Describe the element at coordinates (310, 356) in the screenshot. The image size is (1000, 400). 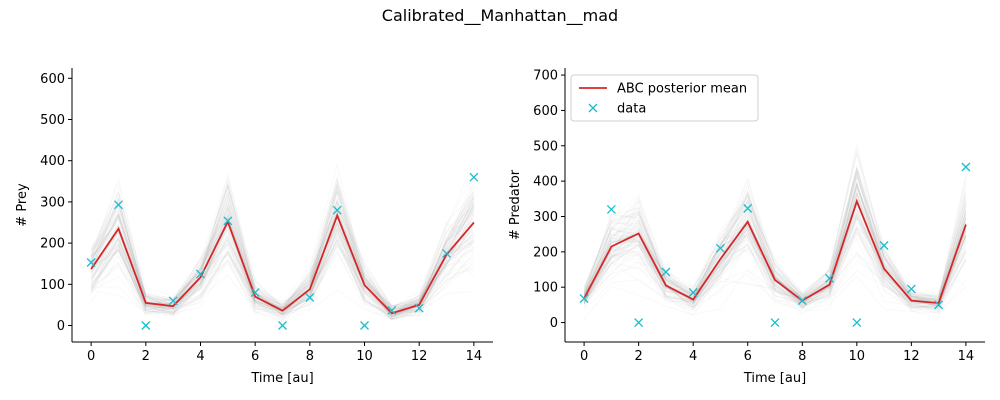
I see `x-tick-label: 8` at that location.